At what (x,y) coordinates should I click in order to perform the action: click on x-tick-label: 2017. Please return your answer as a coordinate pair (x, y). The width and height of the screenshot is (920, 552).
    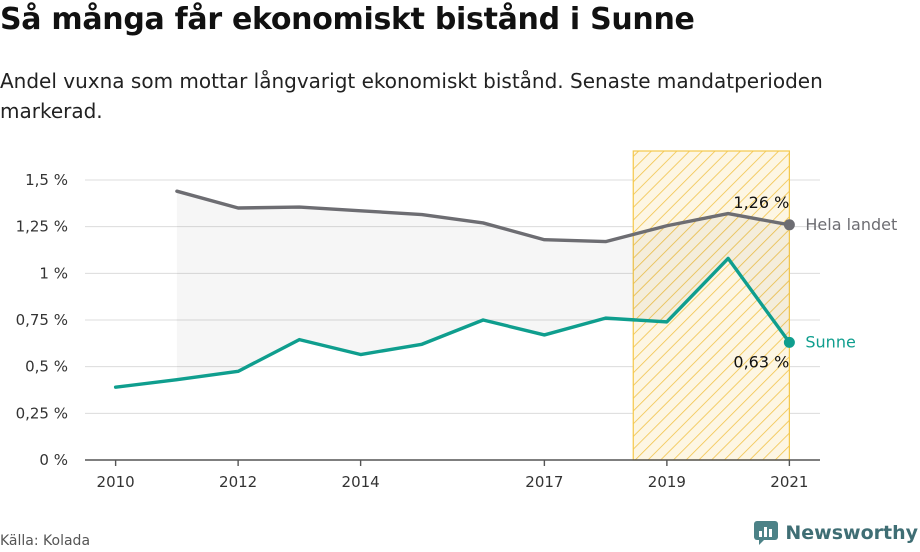
    Looking at the image, I should click on (544, 482).